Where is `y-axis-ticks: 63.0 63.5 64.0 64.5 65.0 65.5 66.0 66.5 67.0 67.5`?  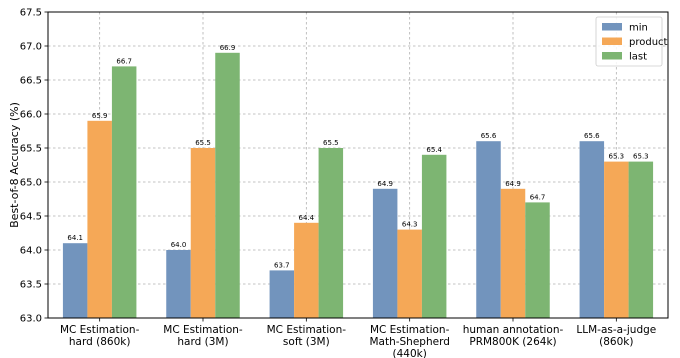 y-axis-ticks: 63.0 63.5 64.0 64.5 65.0 65.5 66.0 66.5 67.0 67.5 is located at coordinates (34, 166).